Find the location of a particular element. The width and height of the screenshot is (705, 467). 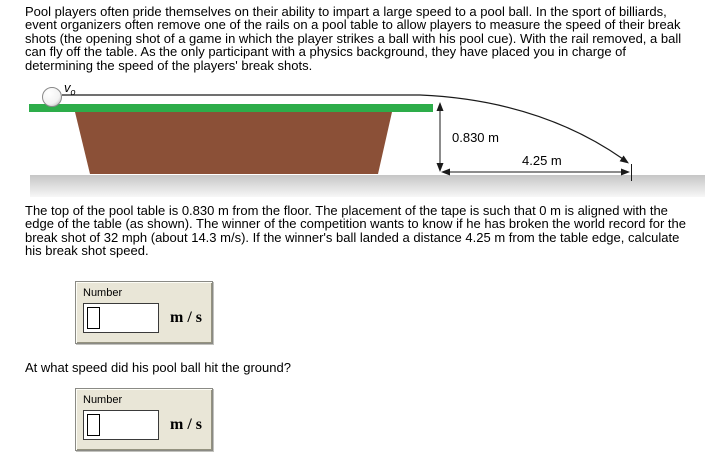

initial-velocity-label: vo is located at coordinates (70, 88).